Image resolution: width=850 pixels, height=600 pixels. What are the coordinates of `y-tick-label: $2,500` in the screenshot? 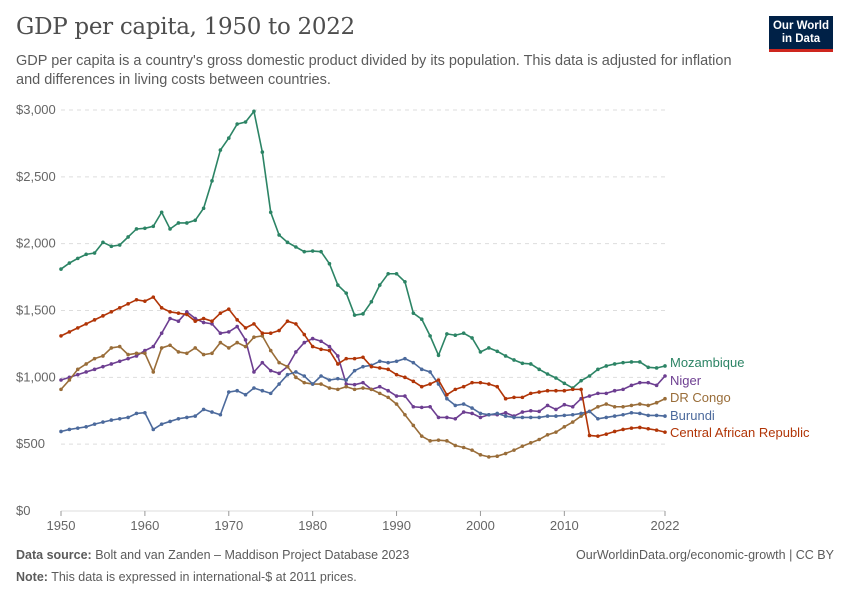 It's located at (36, 176).